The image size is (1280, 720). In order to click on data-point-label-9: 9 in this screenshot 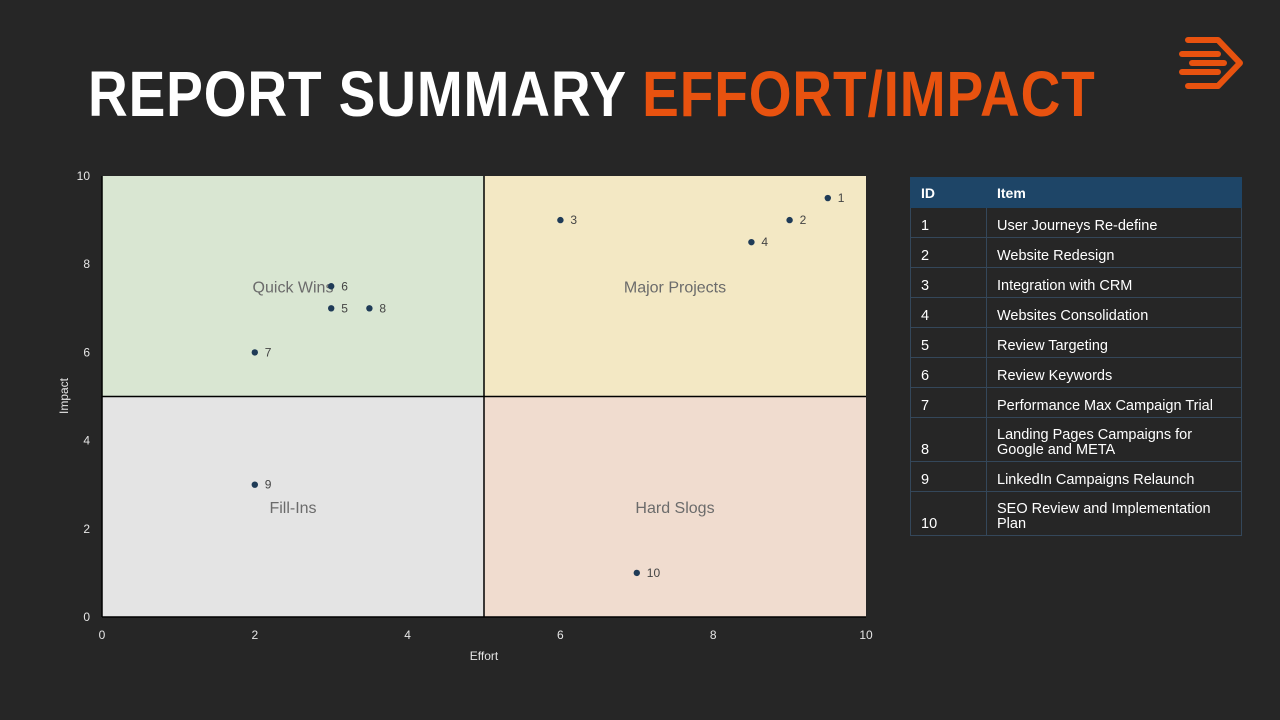, I will do `click(268, 485)`.